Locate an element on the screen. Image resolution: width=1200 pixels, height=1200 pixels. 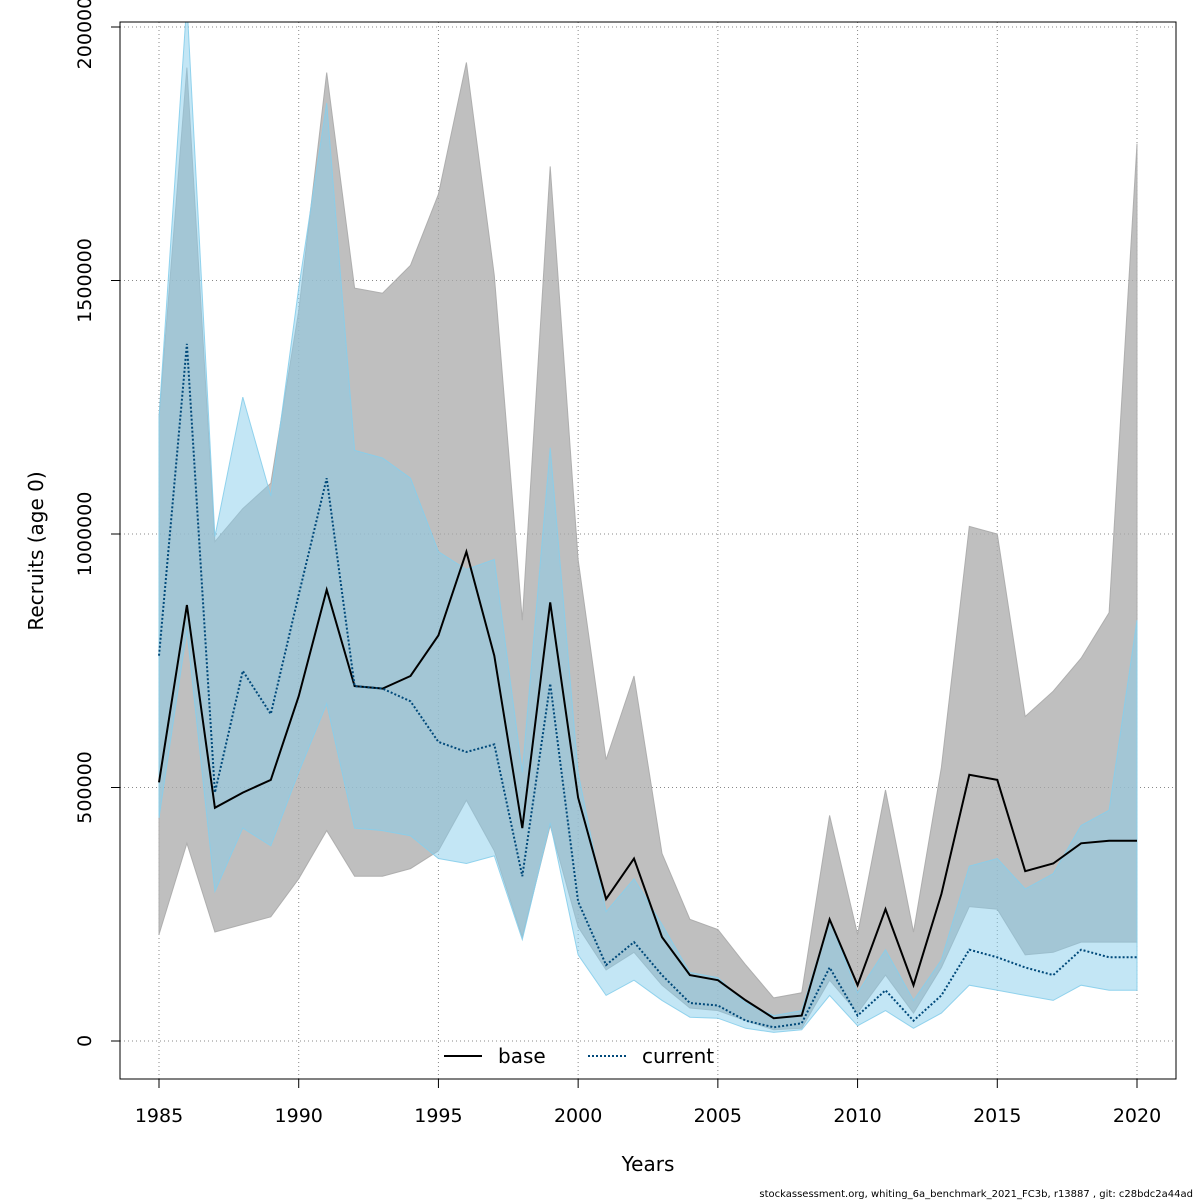
x-axis-title: Years is located at coordinates (648, 1164).